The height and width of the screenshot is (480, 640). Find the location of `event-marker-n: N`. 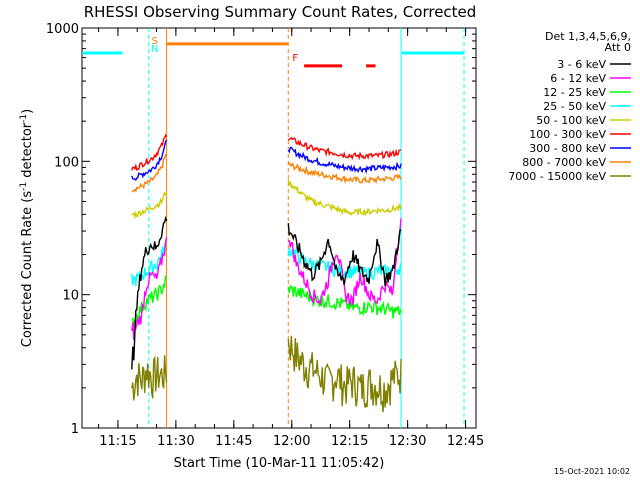

event-marker-n: N is located at coordinates (154, 49).